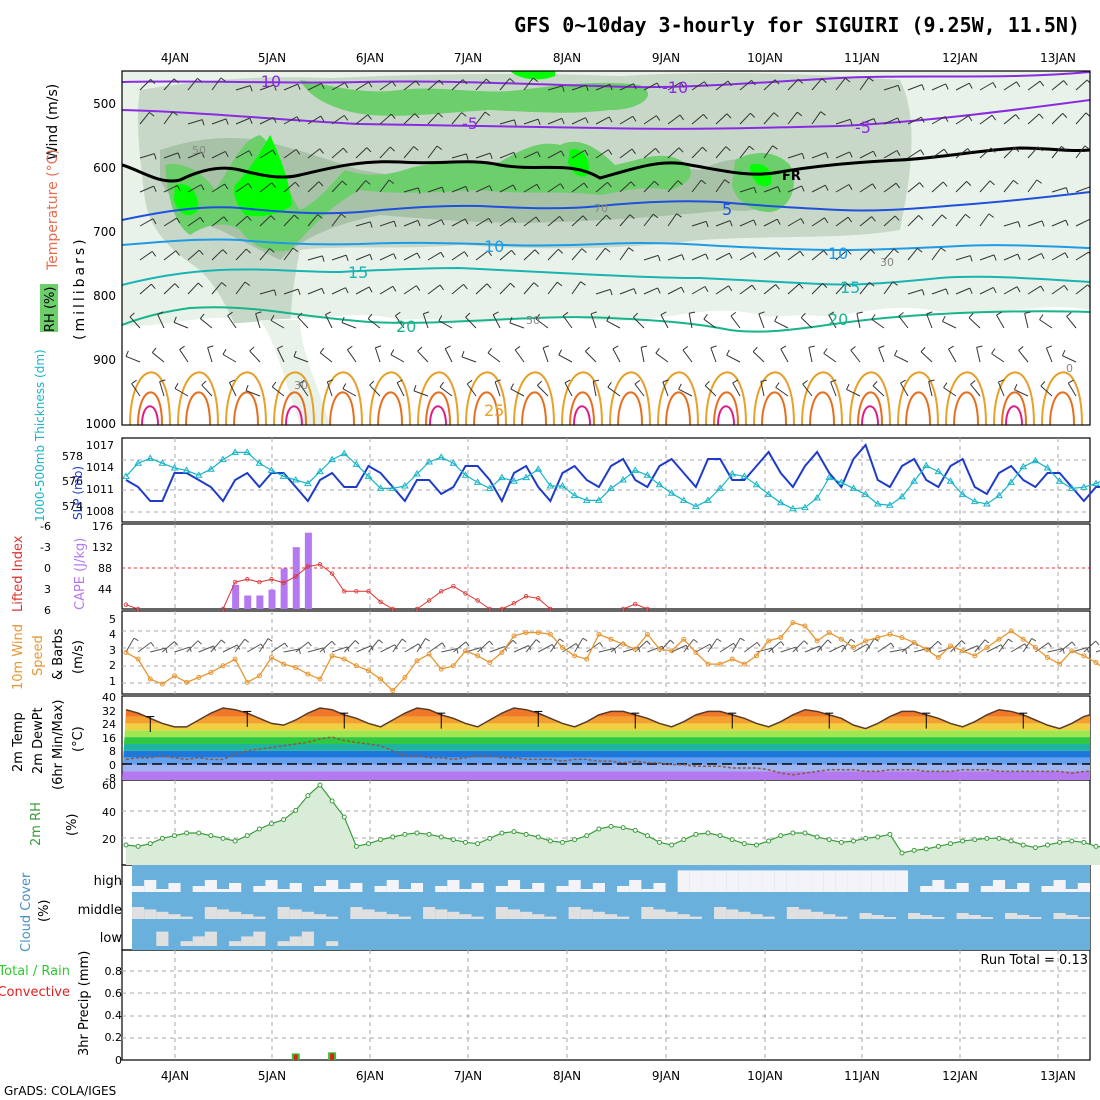 The image size is (1100, 1100). What do you see at coordinates (48, 657) in the screenshot?
I see `wind10m-ylabels: 10m Wind Speed & Barbs (m/s)` at bounding box center [48, 657].